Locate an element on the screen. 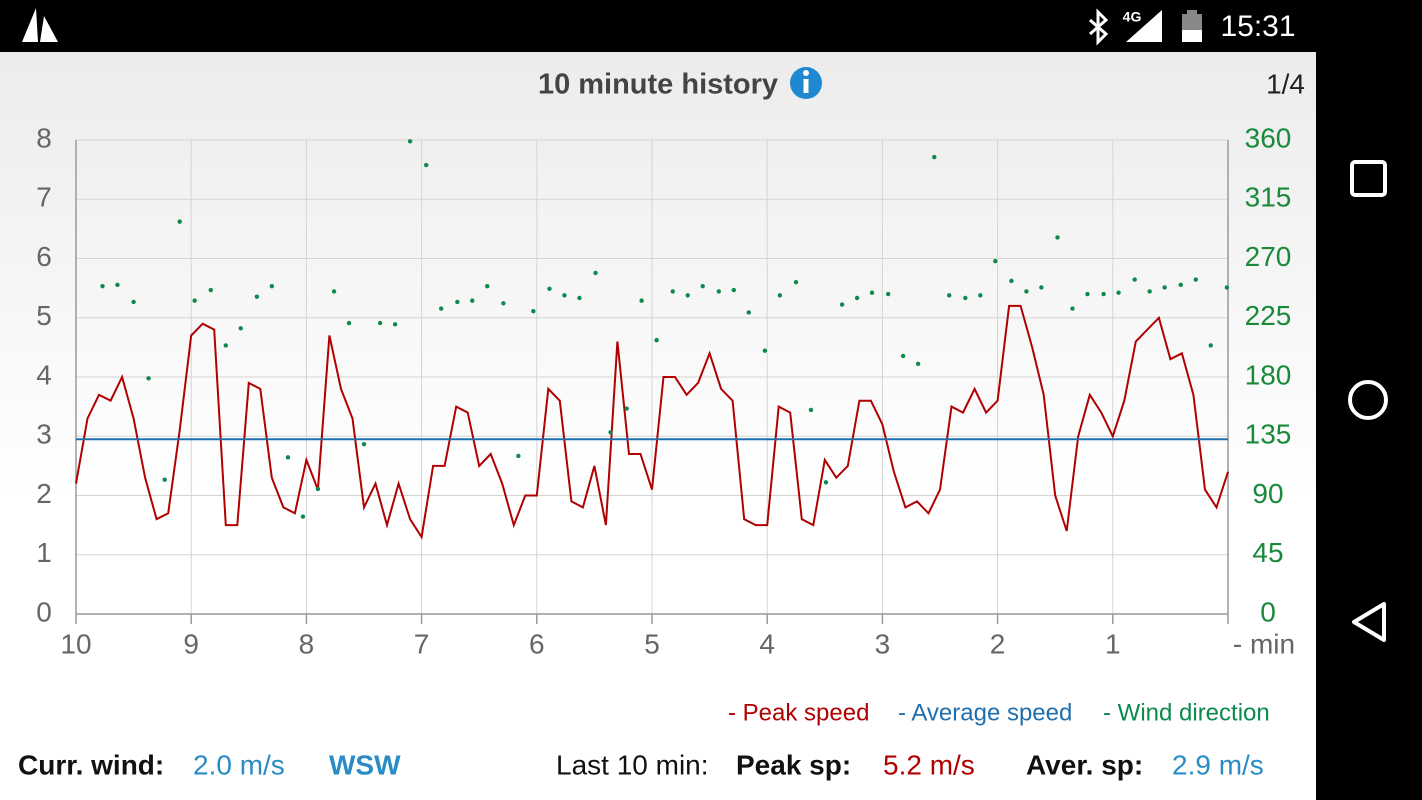  x-tick-label: 4 is located at coordinates (767, 643).